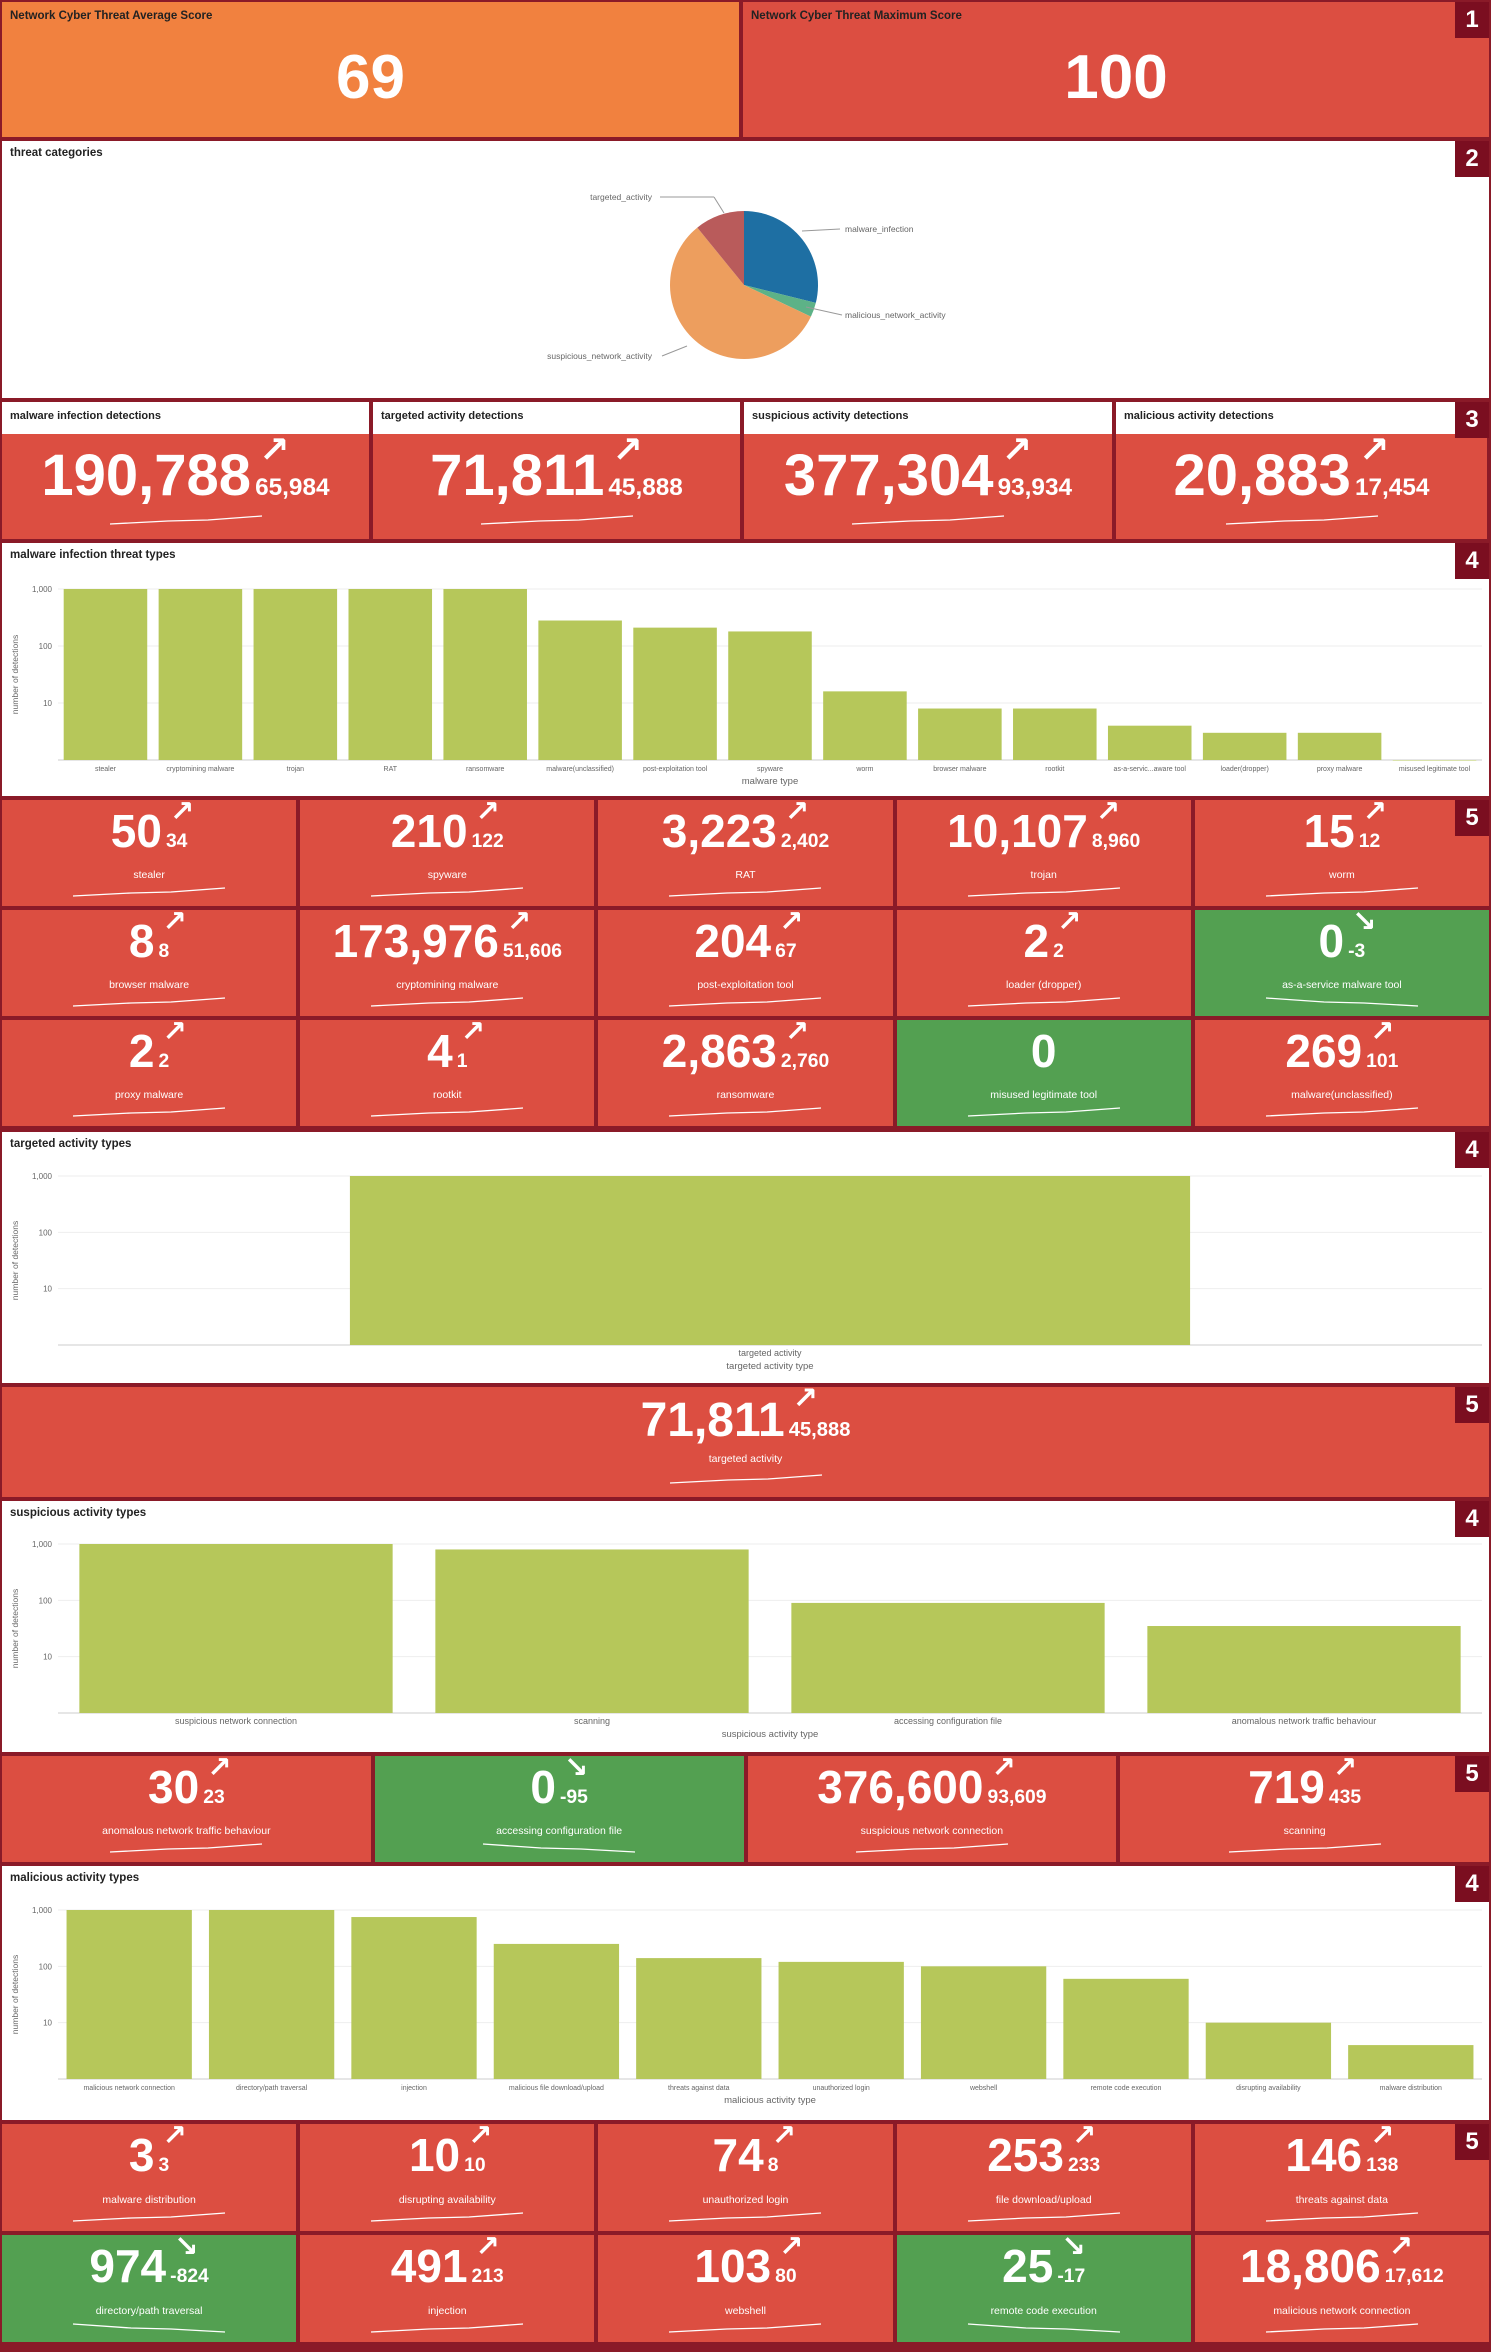 The width and height of the screenshot is (1491, 2352). Describe the element at coordinates (1341, 963) in the screenshot. I see `kpi-tile-as-a-service-malware-tool: 0 ↘ -3 as-a-service malware tool` at that location.